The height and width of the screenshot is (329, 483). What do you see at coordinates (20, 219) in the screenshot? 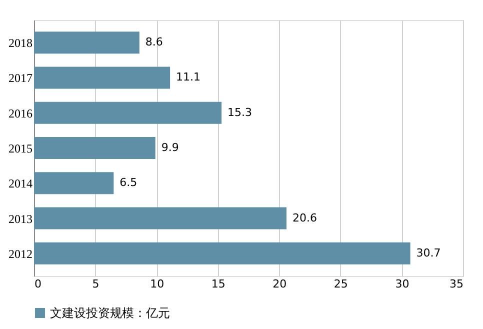
I see `y-tick-label: 2013` at bounding box center [20, 219].